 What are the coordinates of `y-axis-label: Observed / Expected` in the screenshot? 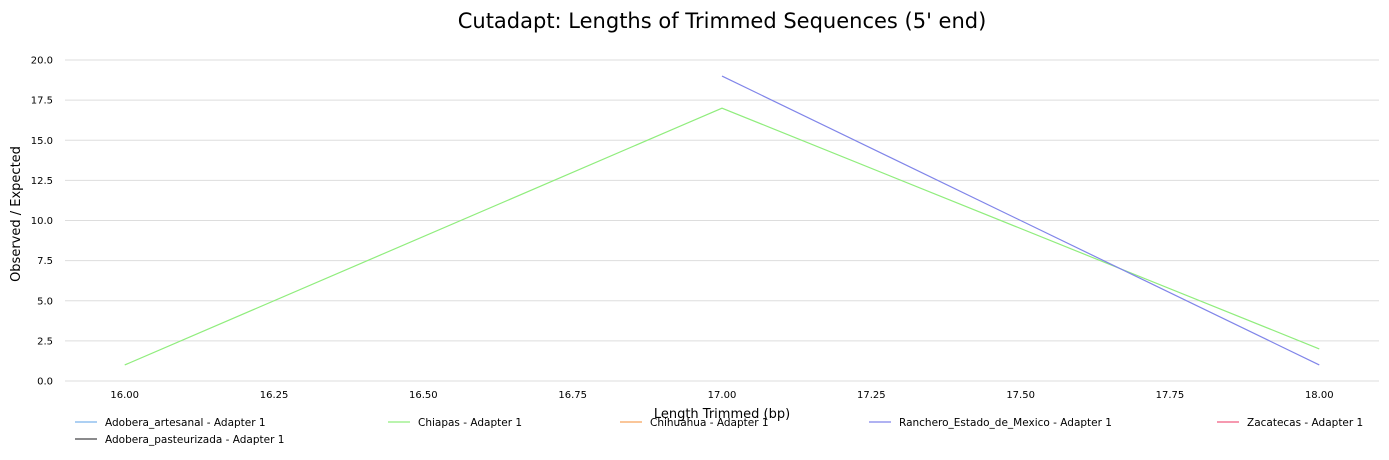 It's located at (16, 214).